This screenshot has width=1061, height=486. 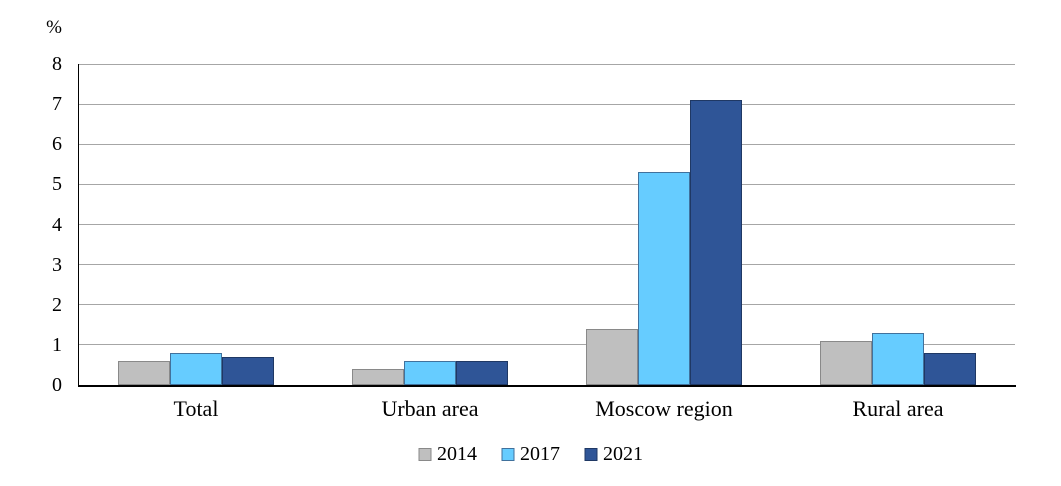 What do you see at coordinates (898, 358) in the screenshot?
I see `bar-2017-rural-area` at bounding box center [898, 358].